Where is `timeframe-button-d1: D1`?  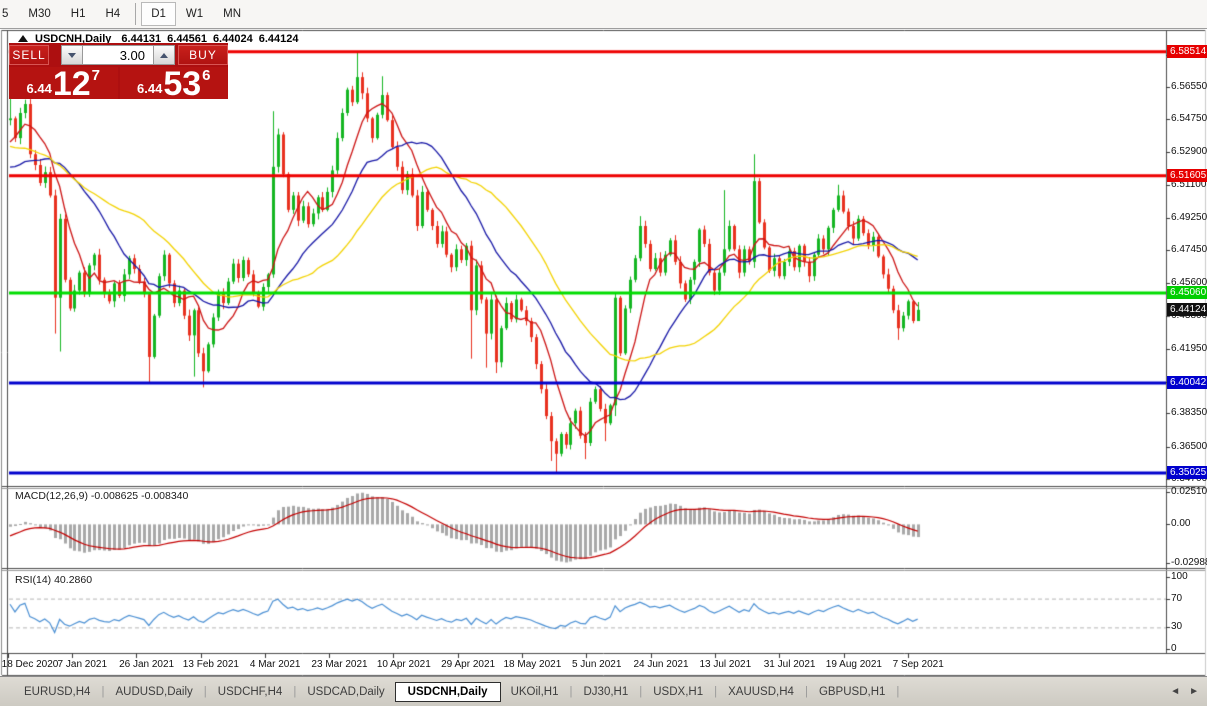 timeframe-button-d1: D1 is located at coordinates (158, 14).